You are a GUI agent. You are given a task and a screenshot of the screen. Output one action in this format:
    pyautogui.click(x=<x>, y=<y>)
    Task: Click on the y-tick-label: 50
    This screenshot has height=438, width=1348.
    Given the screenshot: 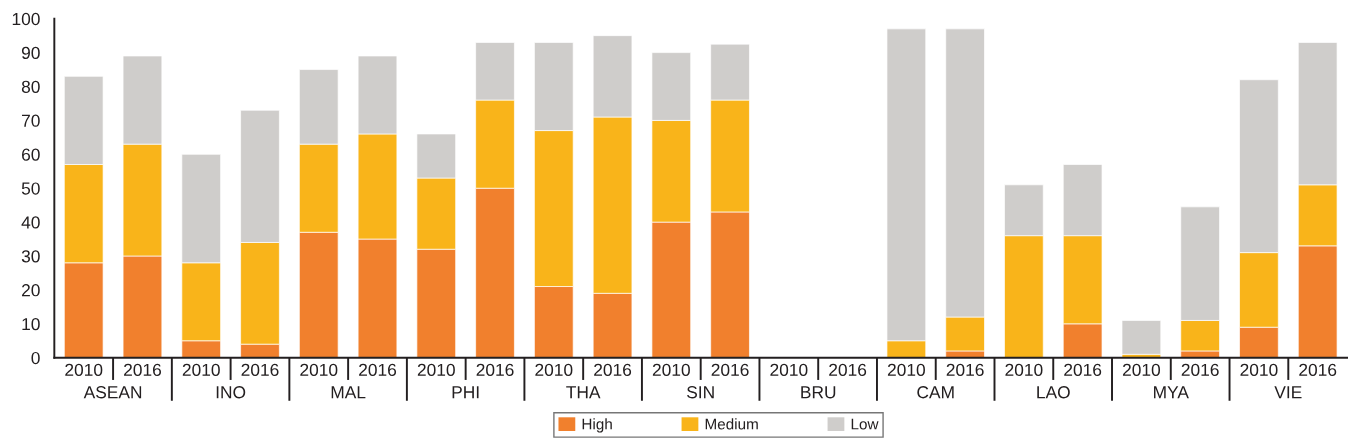 What is the action you would take?
    pyautogui.click(x=30, y=188)
    